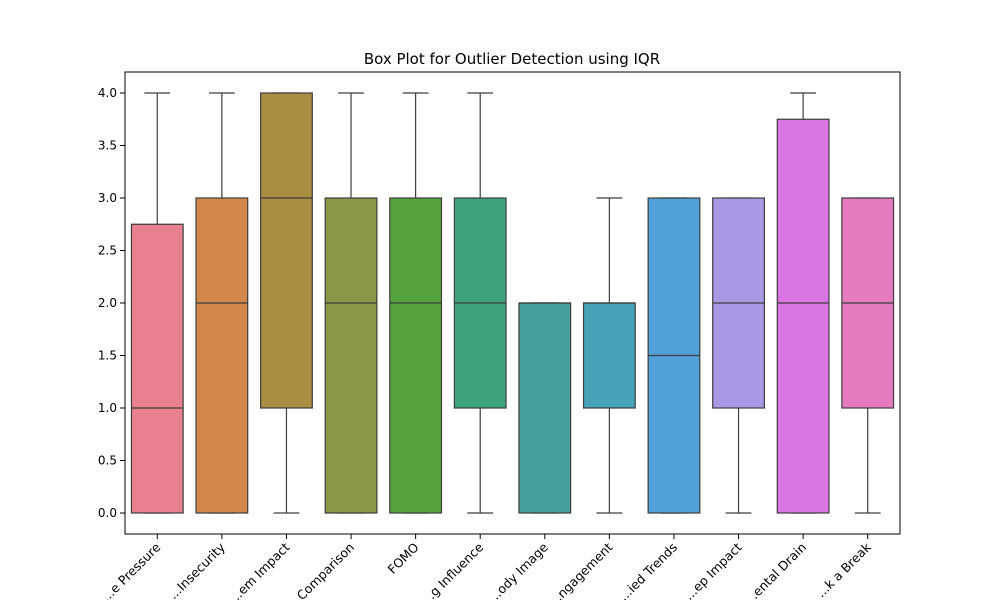 The image size is (1000, 600). Describe the element at coordinates (107, 198) in the screenshot. I see `y-tick-label: 3.0` at that location.